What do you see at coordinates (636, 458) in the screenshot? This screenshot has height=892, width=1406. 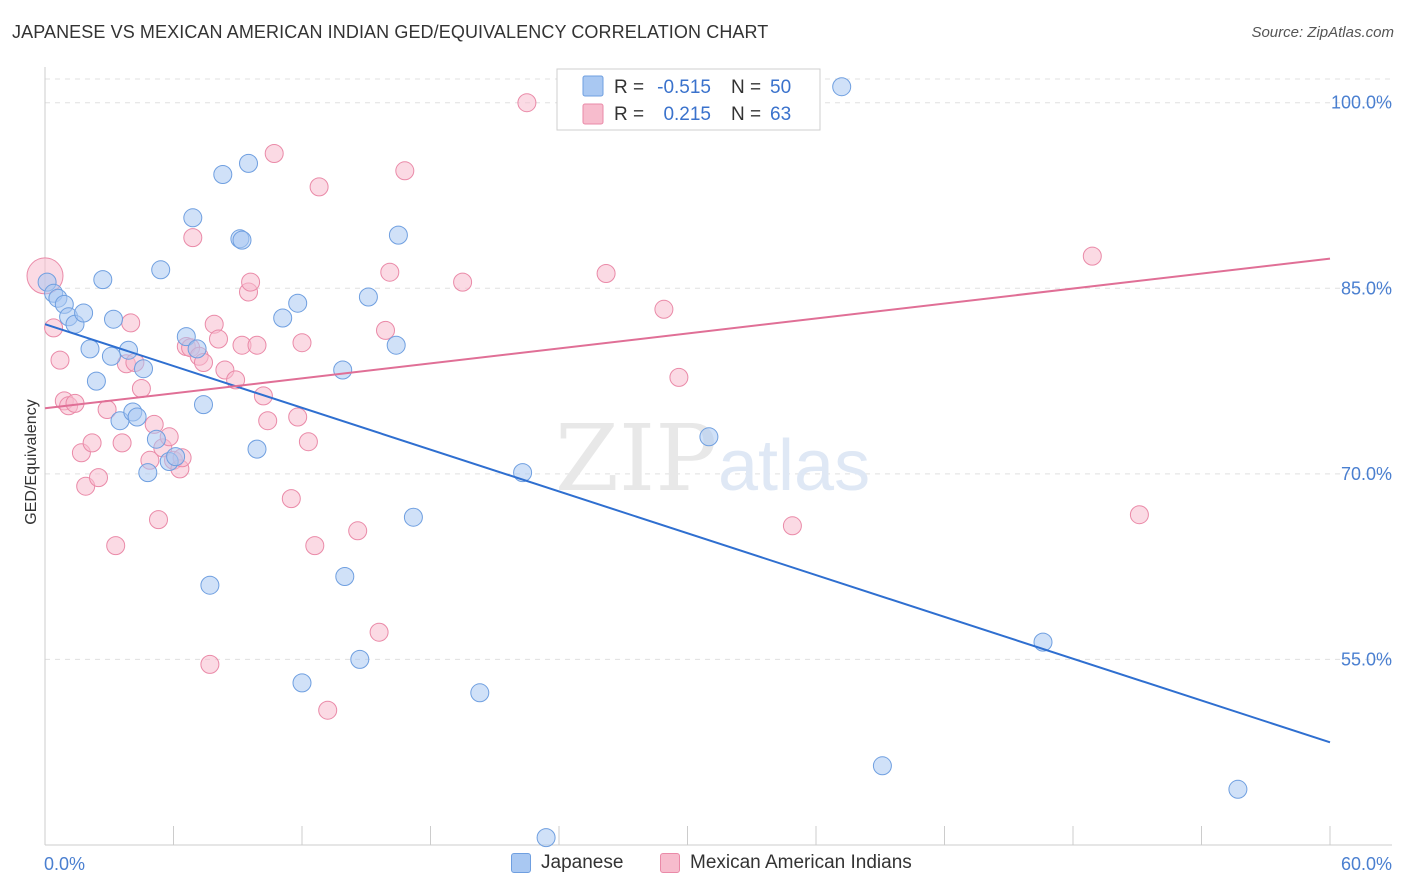 I see `watermark-zip: ZIP` at bounding box center [636, 458].